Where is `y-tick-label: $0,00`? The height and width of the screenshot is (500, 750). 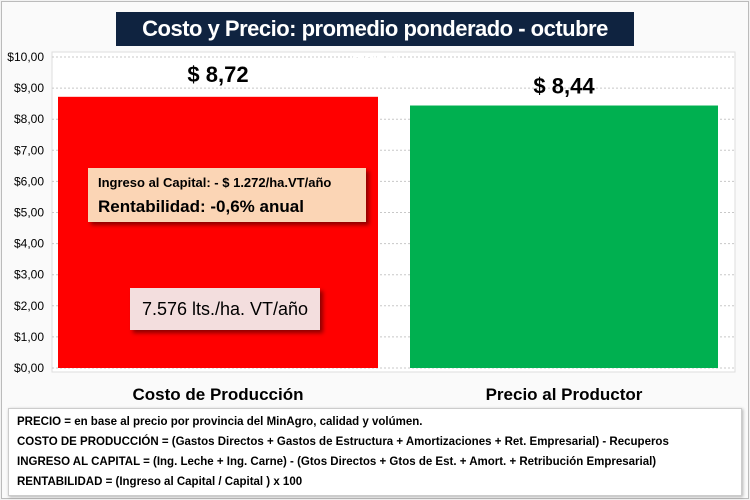 y-tick-label: $0,00 is located at coordinates (29, 368).